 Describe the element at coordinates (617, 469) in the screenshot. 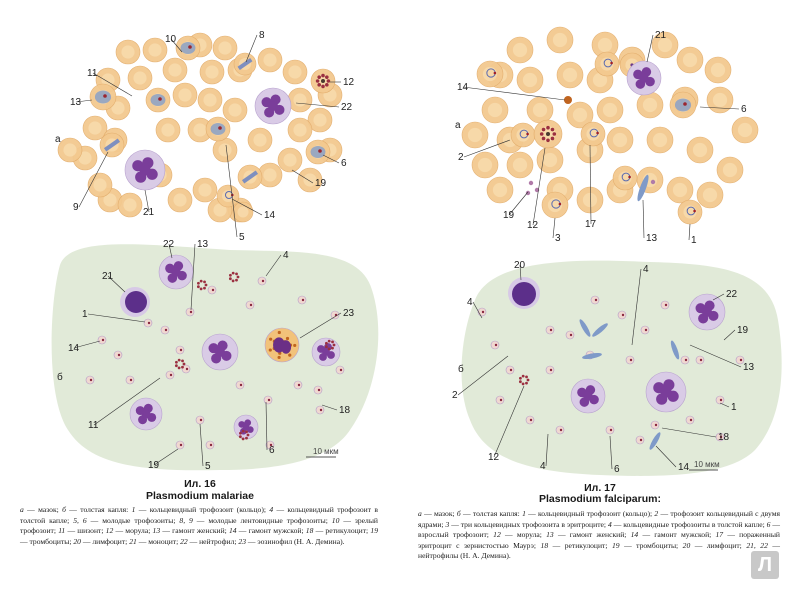

I see `label-r-drop-6: 6` at that location.